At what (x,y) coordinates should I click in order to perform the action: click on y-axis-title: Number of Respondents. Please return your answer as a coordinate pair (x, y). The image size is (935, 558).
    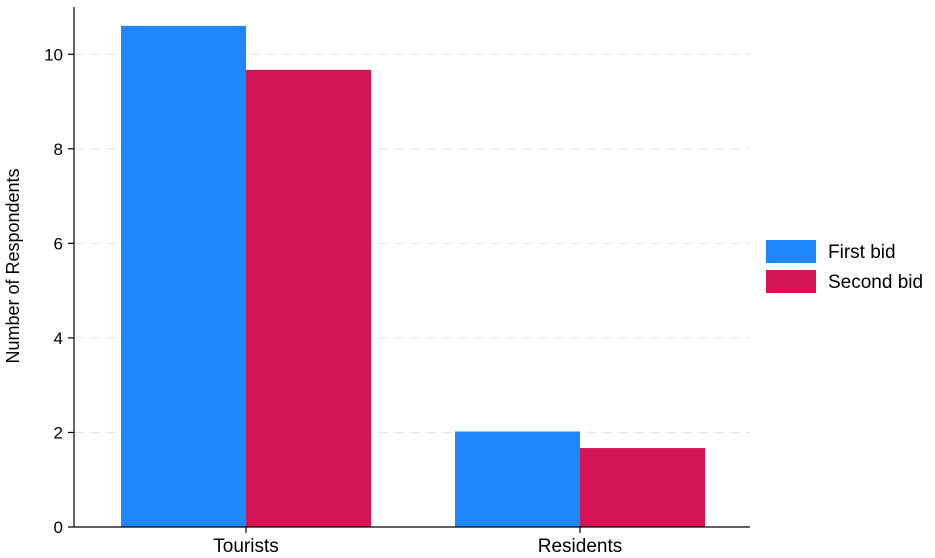
    Looking at the image, I should click on (13, 265).